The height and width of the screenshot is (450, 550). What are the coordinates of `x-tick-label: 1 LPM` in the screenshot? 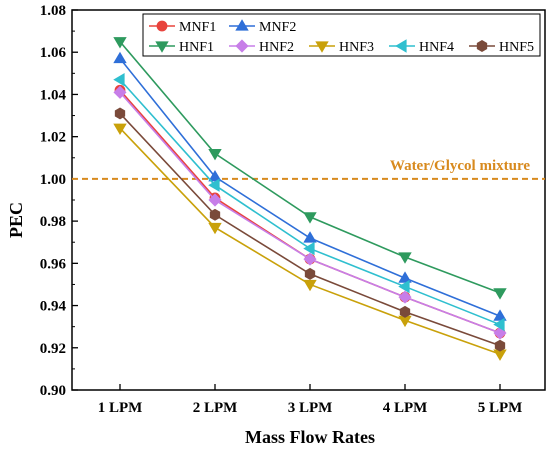 It's located at (120, 408).